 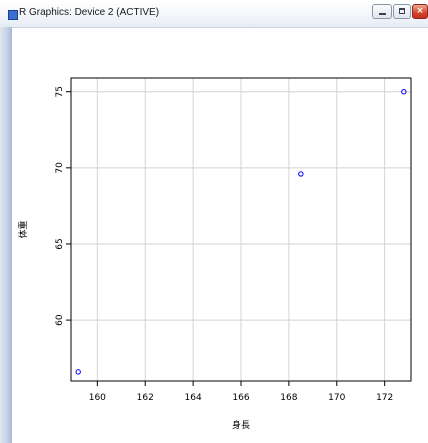 What do you see at coordinates (13, 15) in the screenshot?
I see `r-app-icon` at bounding box center [13, 15].